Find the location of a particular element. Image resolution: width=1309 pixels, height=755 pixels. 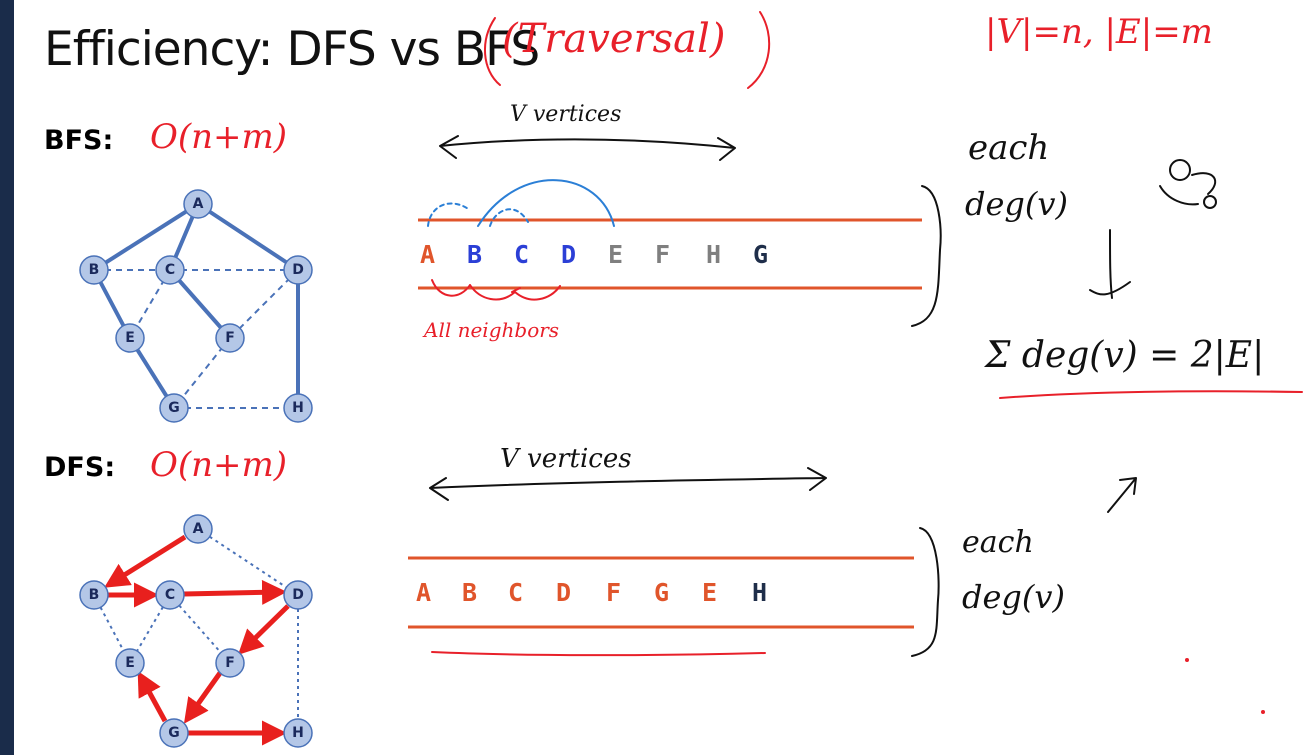

dfs-tree-edge-d-f is located at coordinates (263, 629).